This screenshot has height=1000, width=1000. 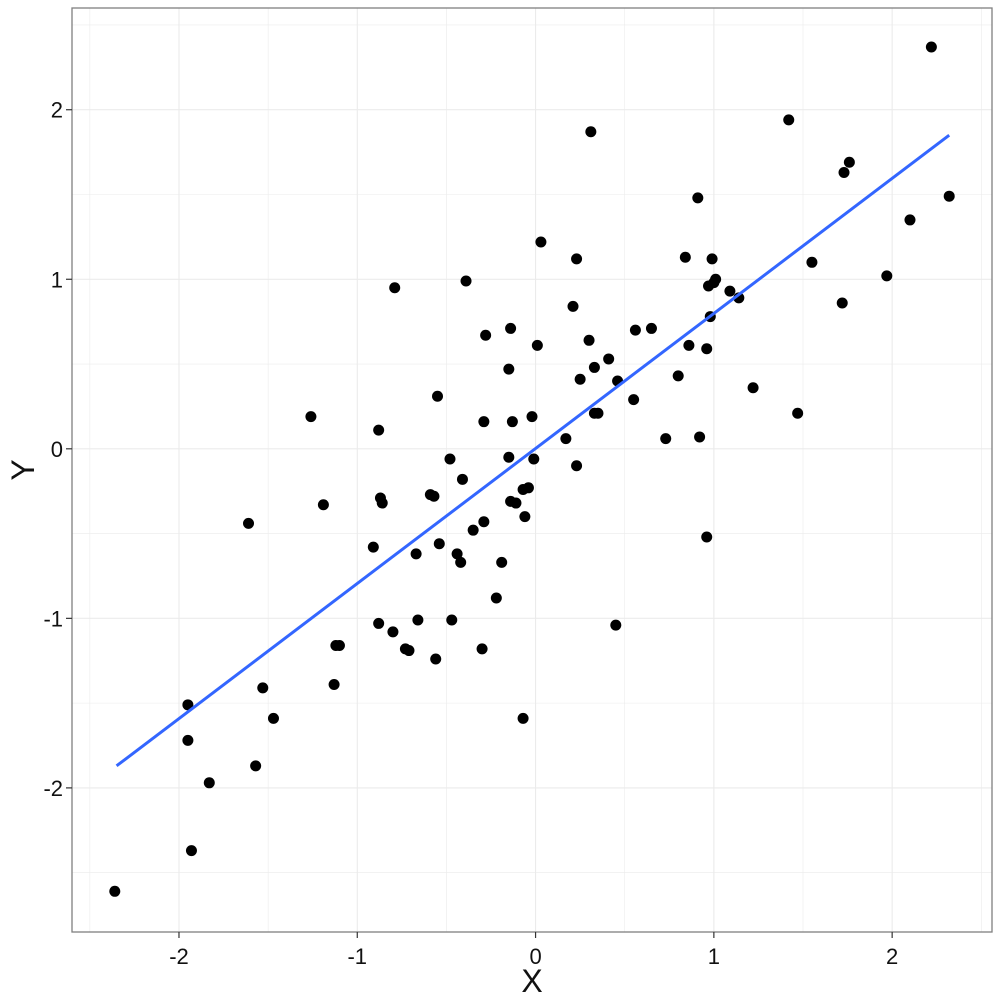 I want to click on y-tick-label: 0, so click(x=57, y=449).